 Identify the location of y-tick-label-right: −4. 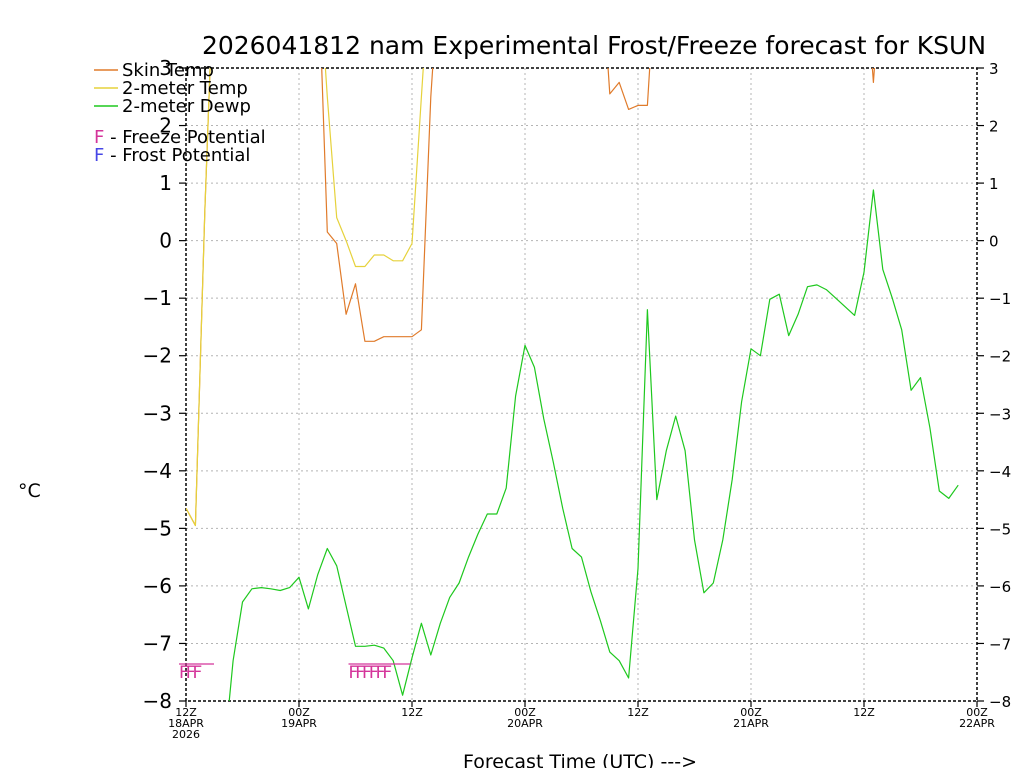
(1000, 472).